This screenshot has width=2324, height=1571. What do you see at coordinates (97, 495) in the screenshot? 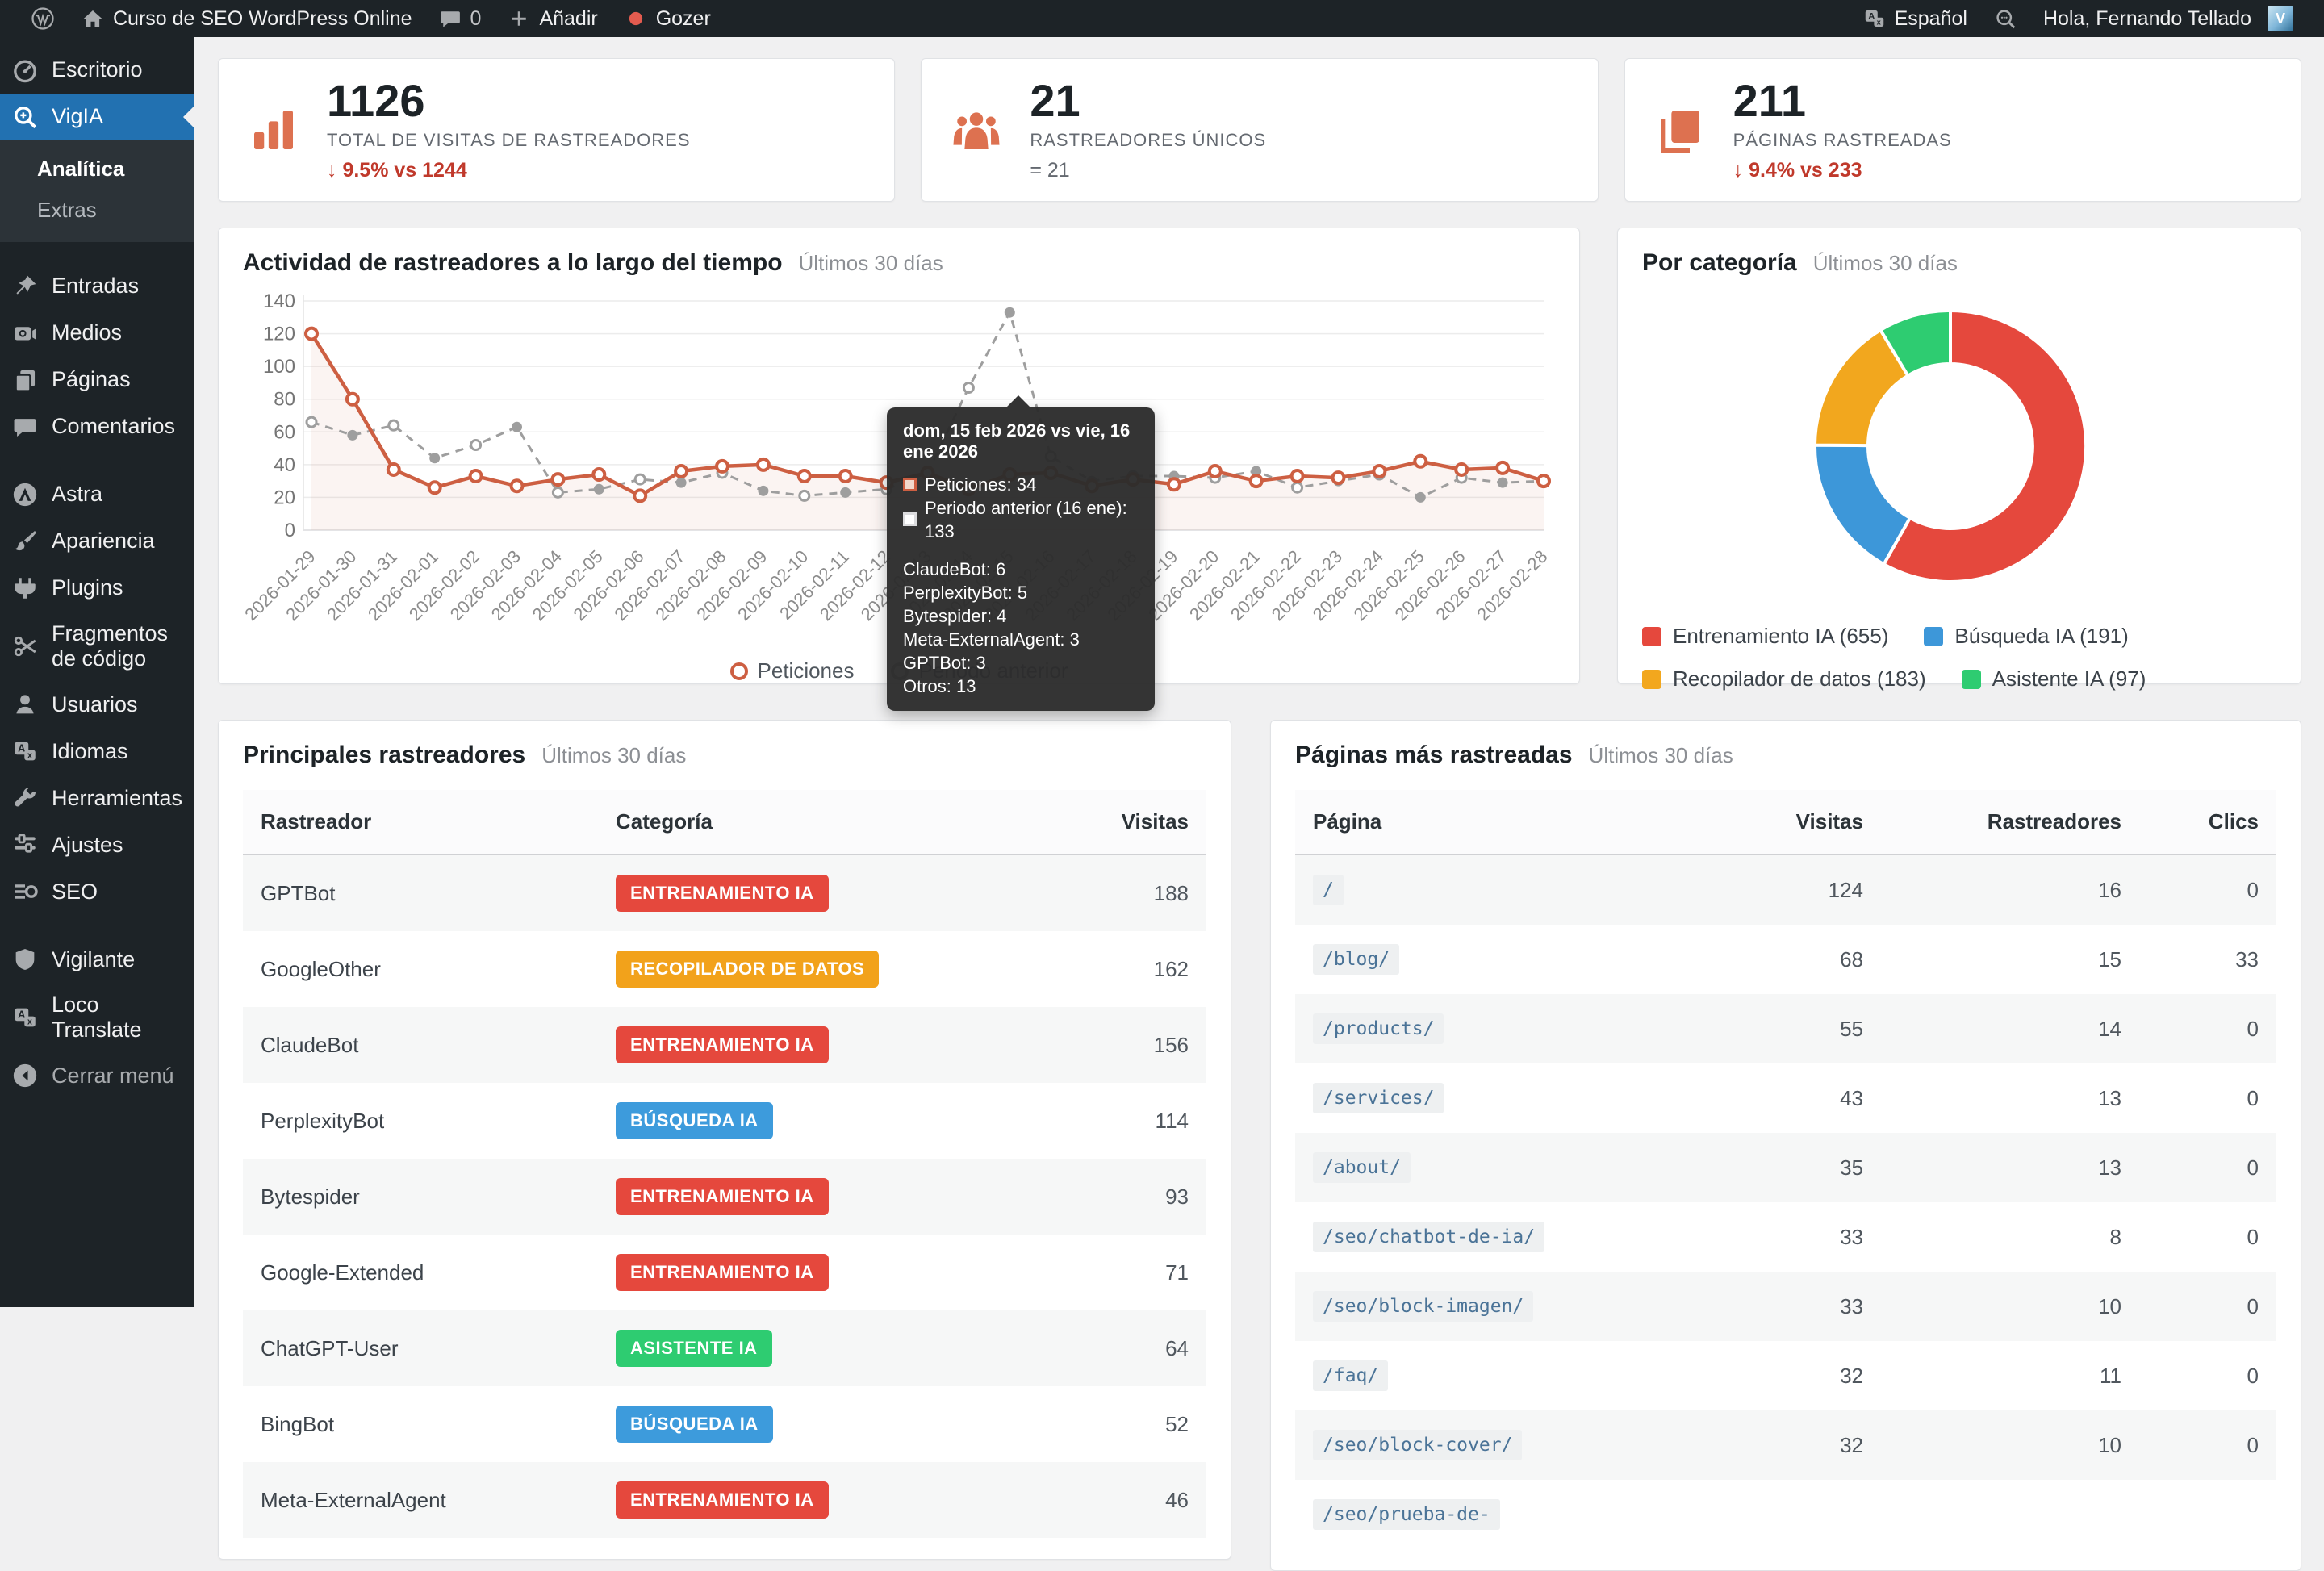
I see `sidebar-item-astra: Astra` at bounding box center [97, 495].